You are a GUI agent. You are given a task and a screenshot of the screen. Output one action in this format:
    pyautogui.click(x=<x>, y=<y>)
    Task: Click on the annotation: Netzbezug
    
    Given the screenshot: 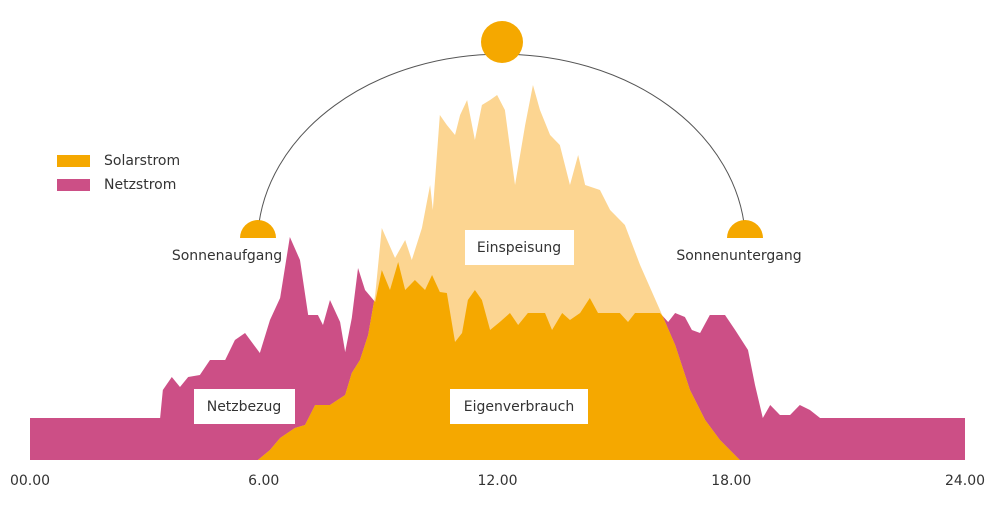 What is the action you would take?
    pyautogui.click(x=244, y=407)
    